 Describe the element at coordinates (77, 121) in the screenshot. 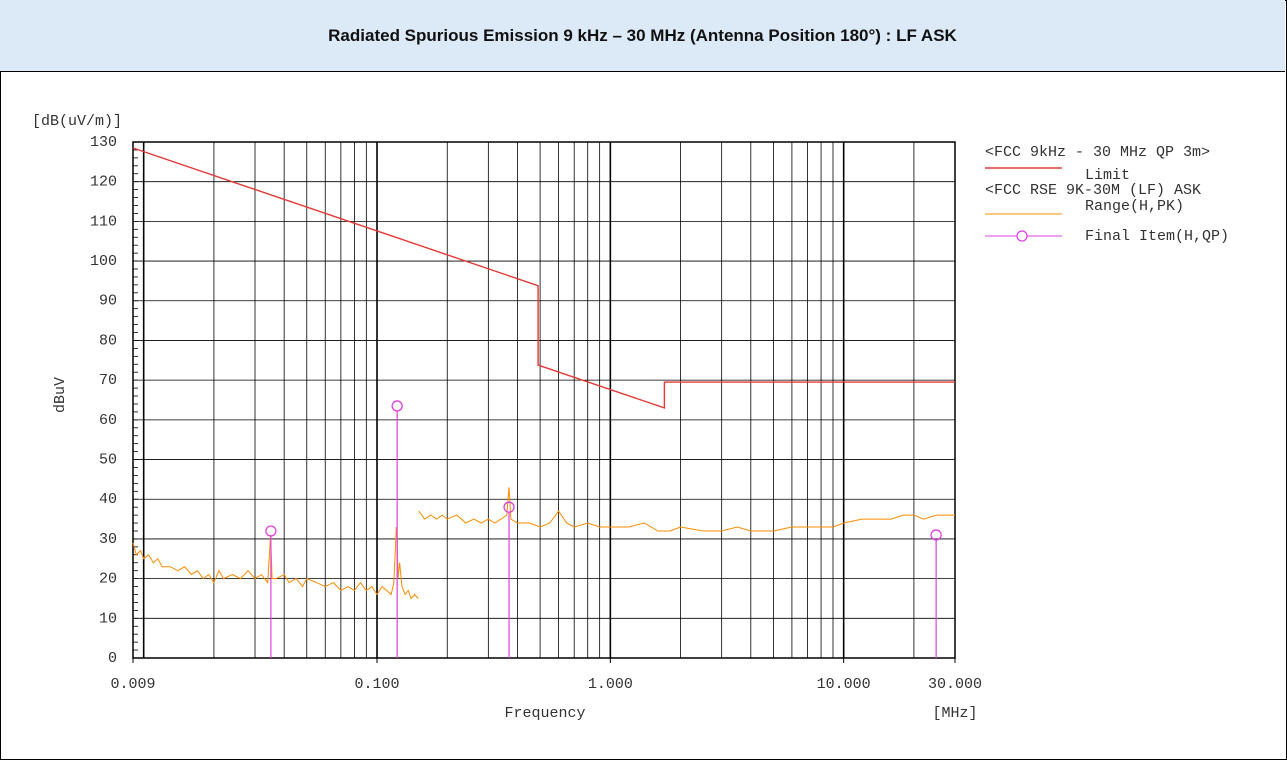

I see `y-unit: [dB(uV/m)]` at that location.